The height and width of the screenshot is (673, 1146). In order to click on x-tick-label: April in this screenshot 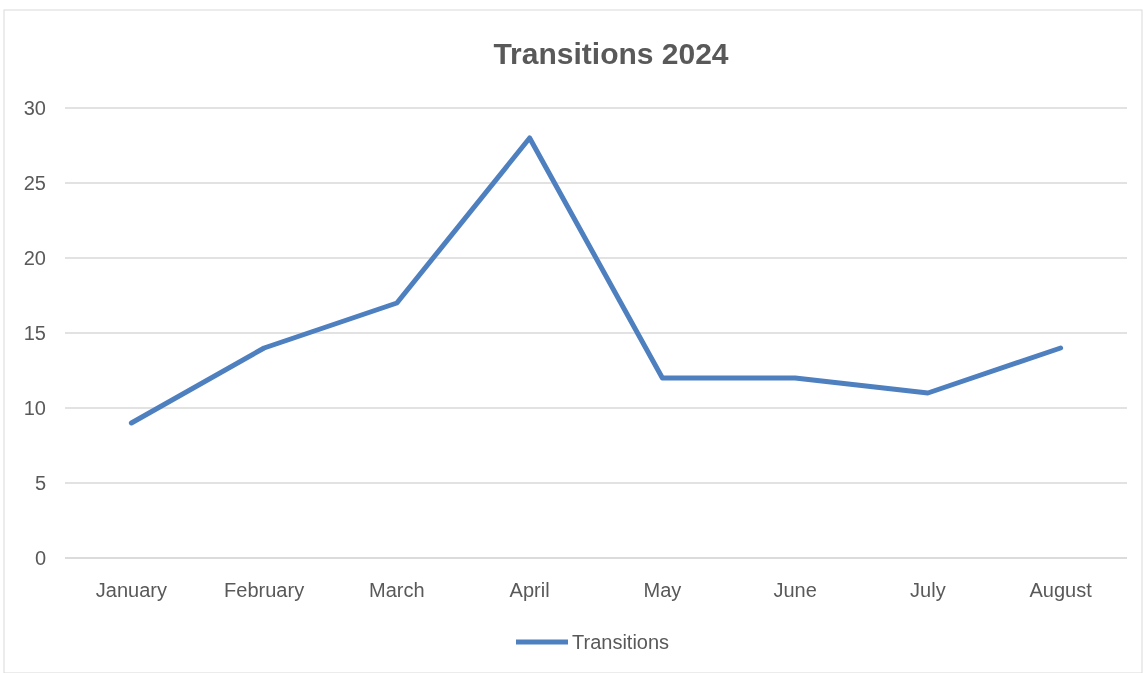, I will do `click(529, 590)`.